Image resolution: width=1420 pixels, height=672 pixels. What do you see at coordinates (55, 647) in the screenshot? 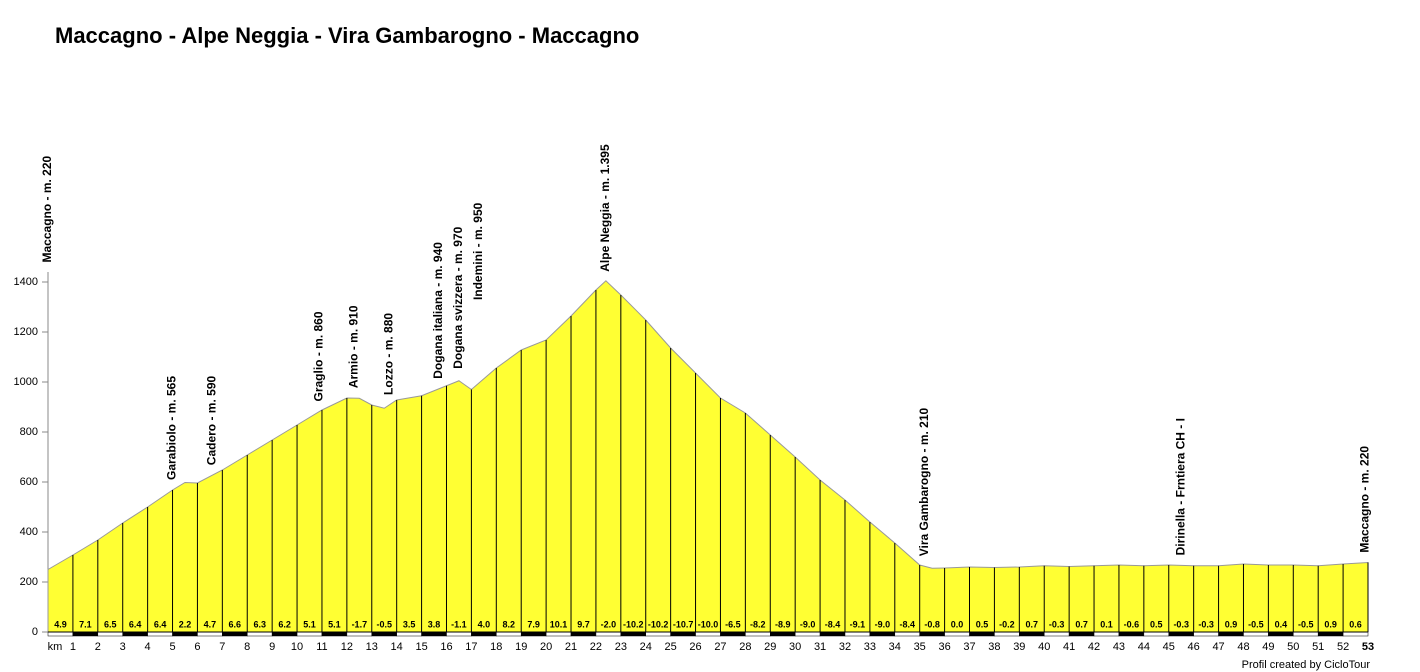
I see `x-tick-label: km` at bounding box center [55, 647].